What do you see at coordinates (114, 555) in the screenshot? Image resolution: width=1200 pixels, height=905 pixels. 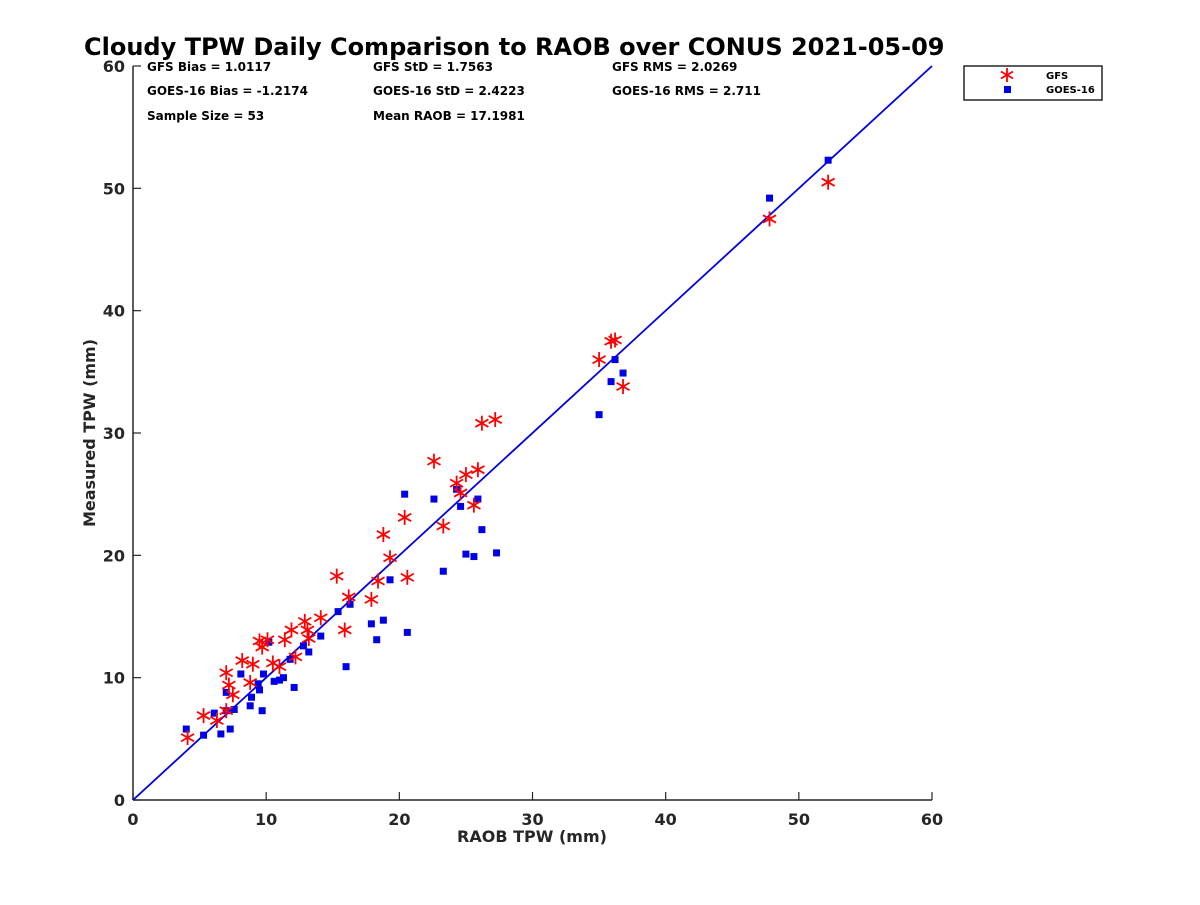 I see `y-tick-label: 20` at bounding box center [114, 555].